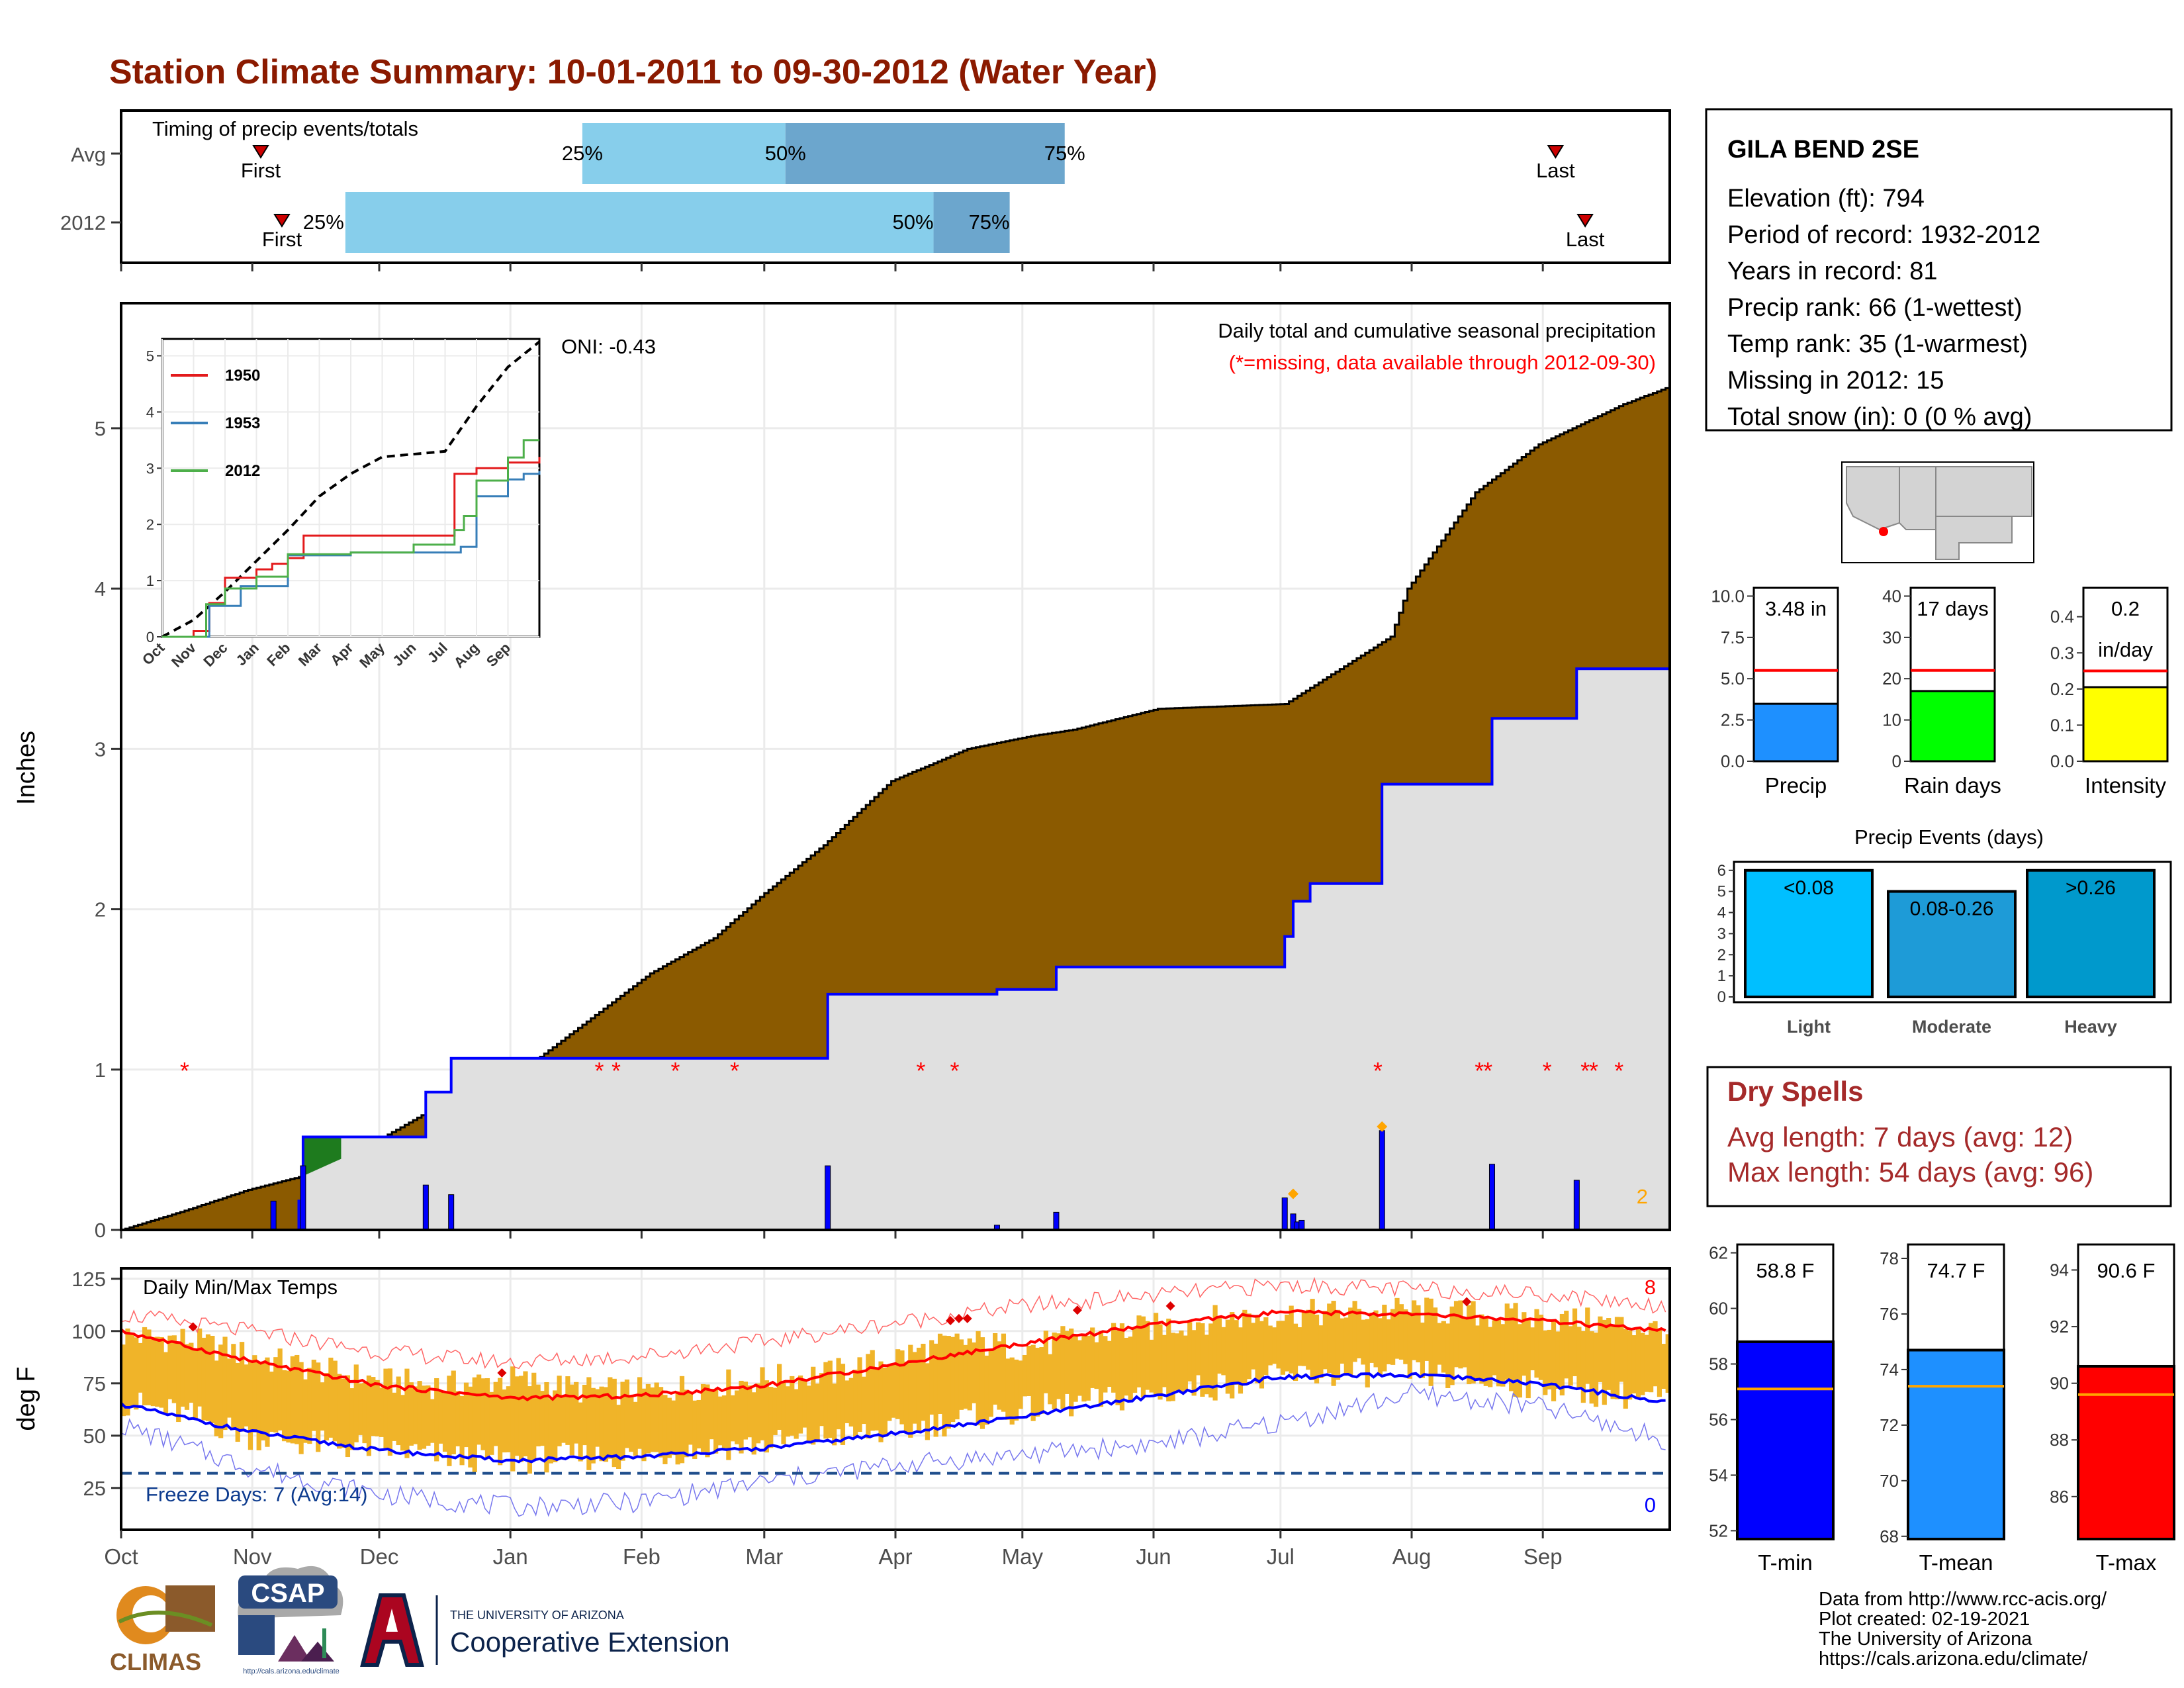  I want to click on temp-xtick-label: Apr, so click(895, 1556).